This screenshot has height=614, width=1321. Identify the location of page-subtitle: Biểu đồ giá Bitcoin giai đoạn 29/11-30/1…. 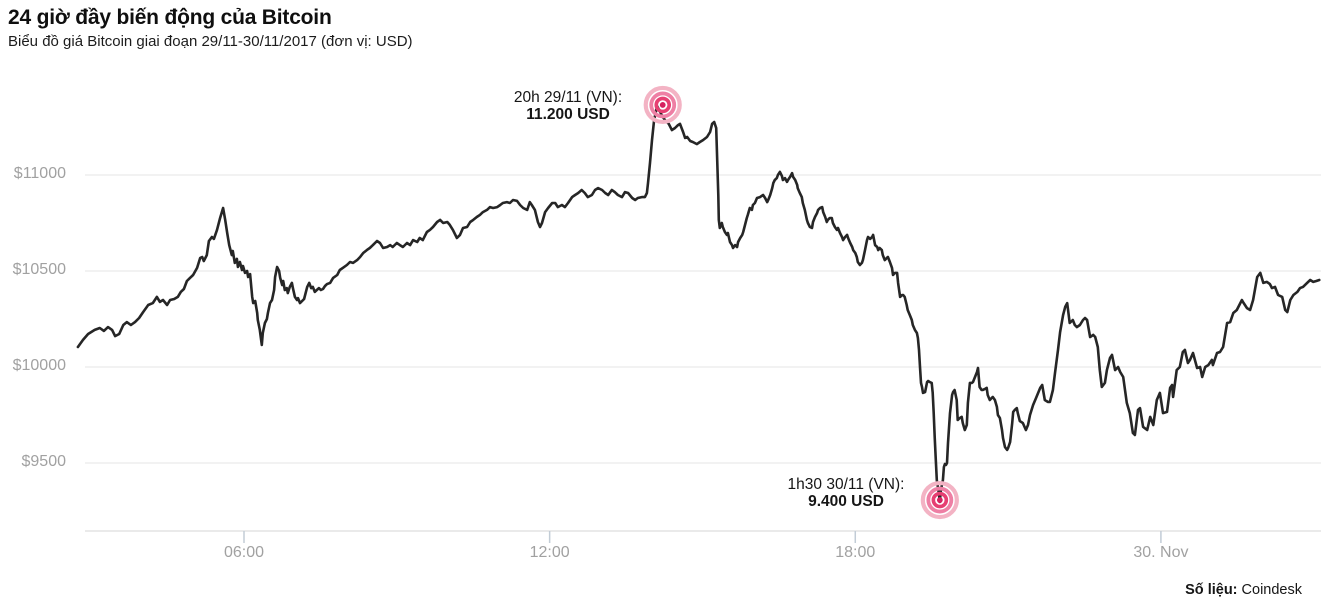
(210, 41).